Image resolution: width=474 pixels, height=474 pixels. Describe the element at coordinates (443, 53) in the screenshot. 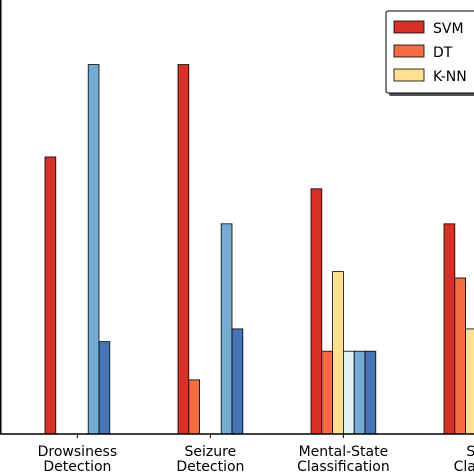

I see `legend-label-1: DT` at that location.